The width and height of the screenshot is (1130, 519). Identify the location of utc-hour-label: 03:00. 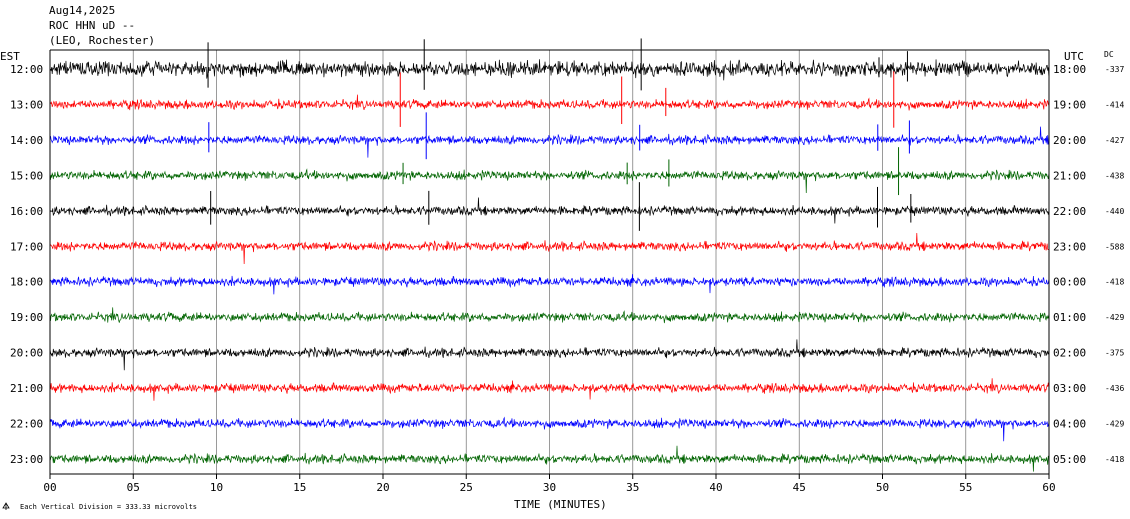
(1069, 388).